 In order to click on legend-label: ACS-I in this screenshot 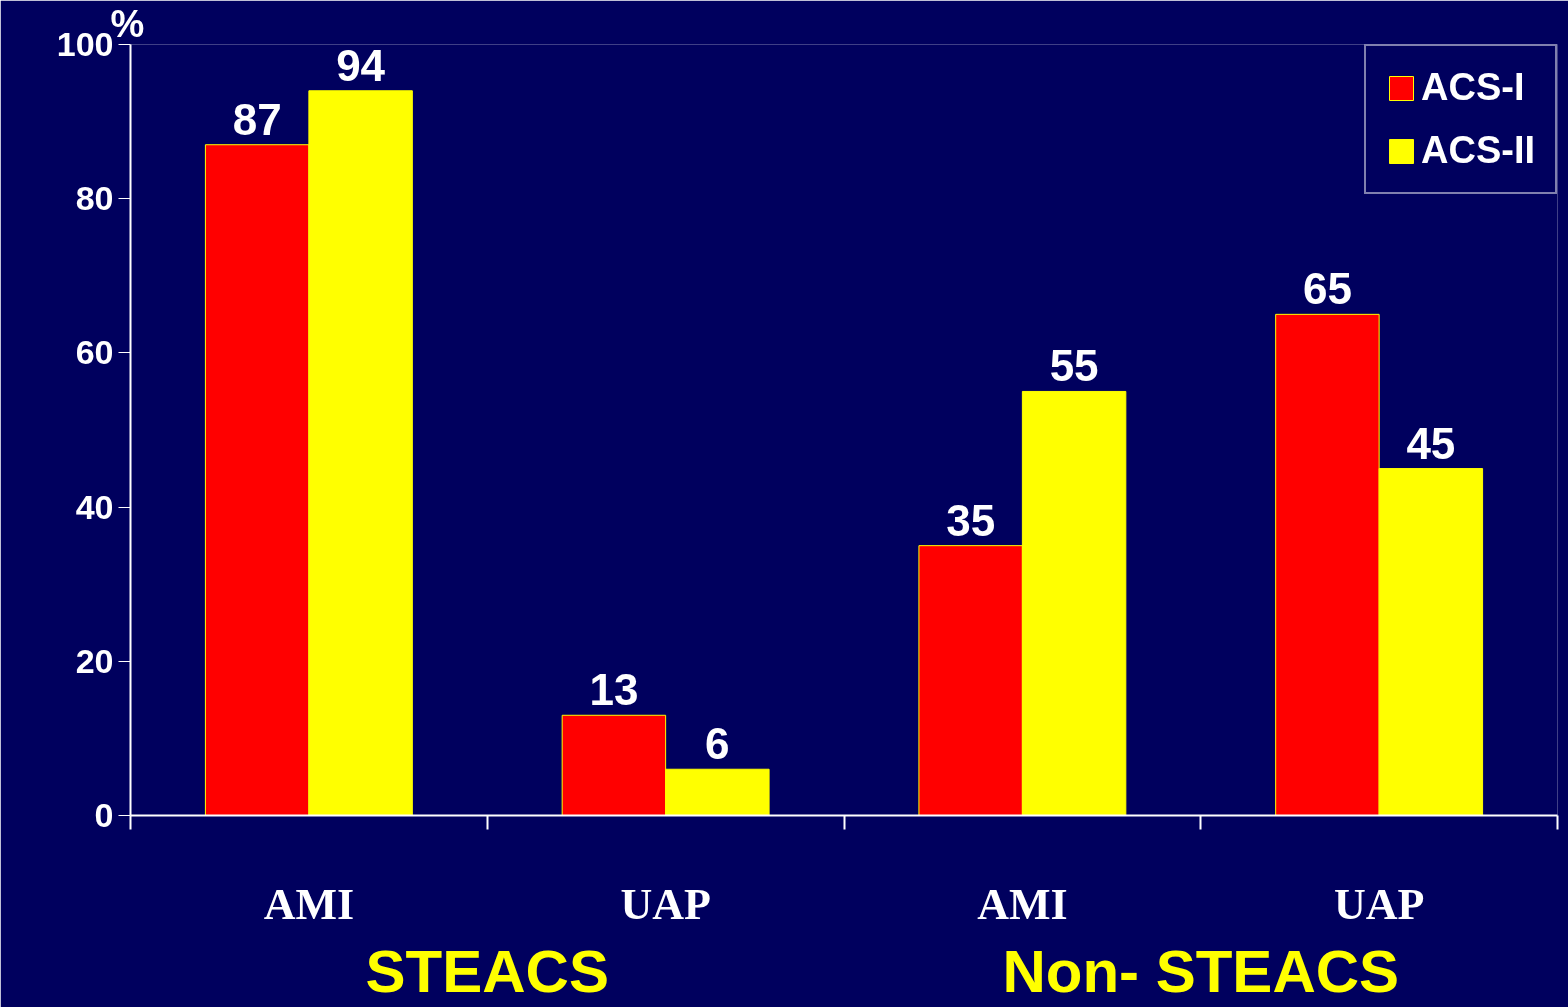, I will do `click(1473, 87)`.